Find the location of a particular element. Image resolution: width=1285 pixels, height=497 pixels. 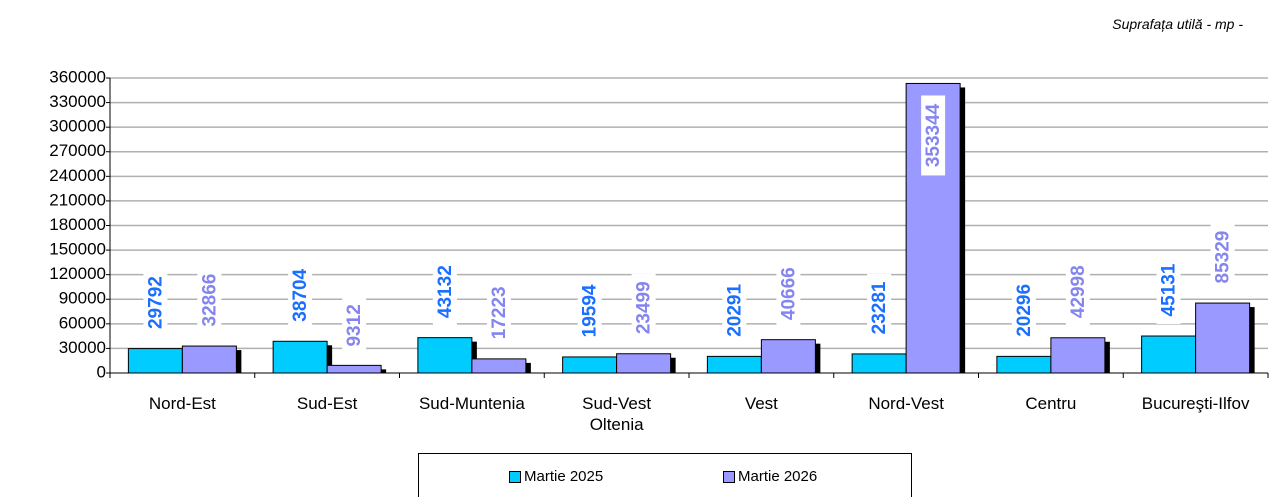

data-label: 32866 is located at coordinates (209, 300).